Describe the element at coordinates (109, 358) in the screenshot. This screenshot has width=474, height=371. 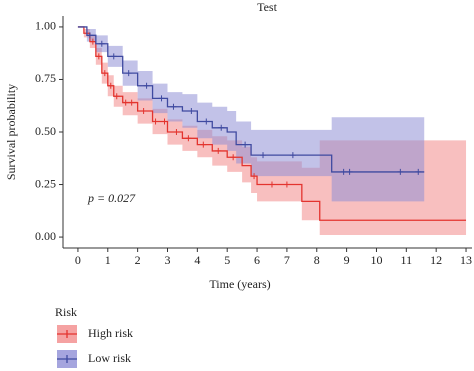
I see `legend-label: Low risk` at that location.